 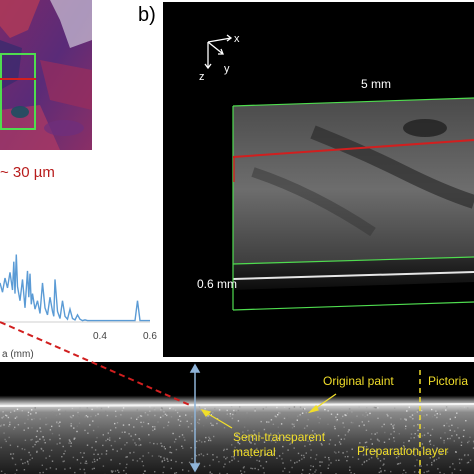 I want to click on depth-label: 0.6 mm, so click(x=217, y=284).